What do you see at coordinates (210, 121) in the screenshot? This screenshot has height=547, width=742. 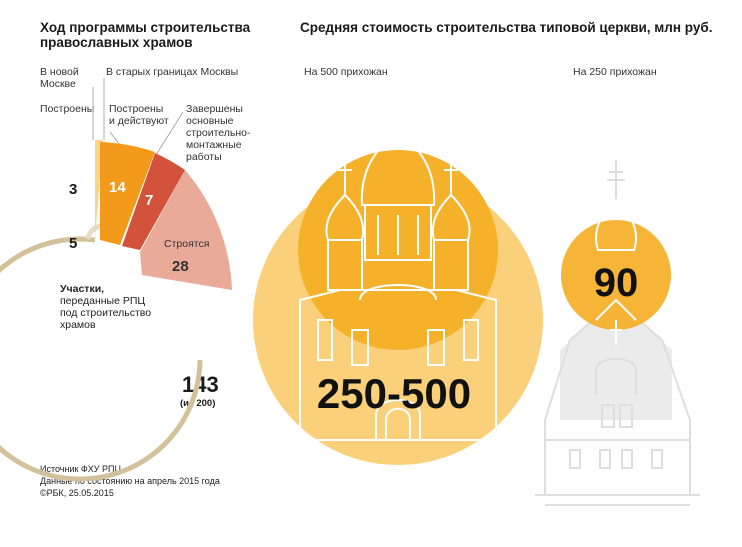 I see `label-finished-line2: основные` at bounding box center [210, 121].